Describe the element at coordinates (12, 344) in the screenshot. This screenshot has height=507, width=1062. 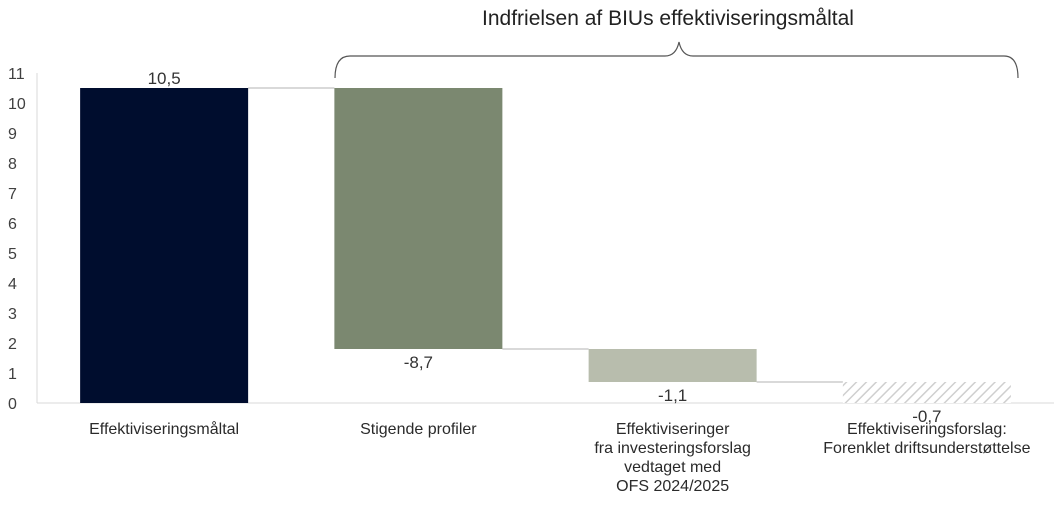
I see `y-tick-label: 2` at that location.